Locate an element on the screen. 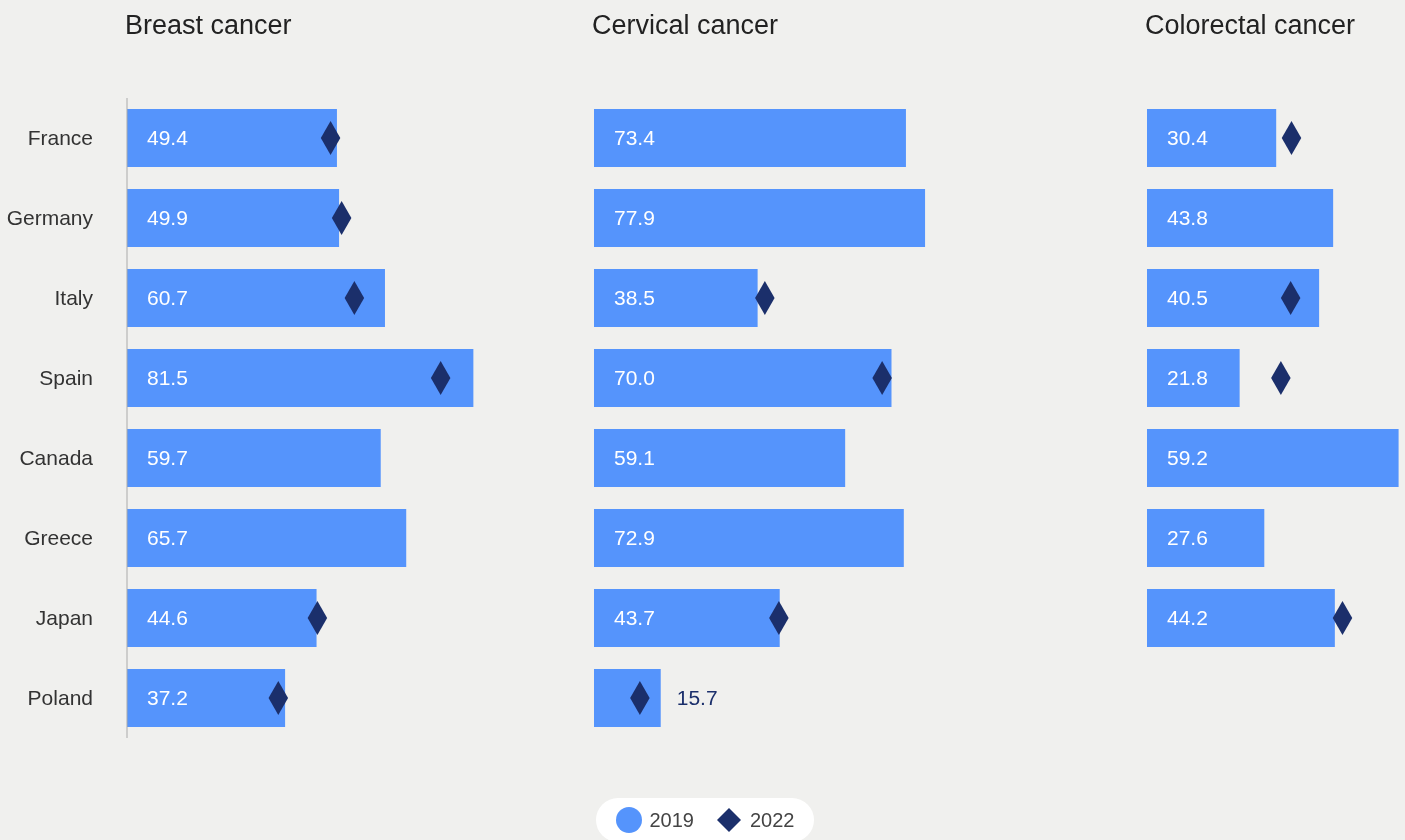 Image resolution: width=1405 pixels, height=840 pixels. y-tick-label: Canada is located at coordinates (56, 458).